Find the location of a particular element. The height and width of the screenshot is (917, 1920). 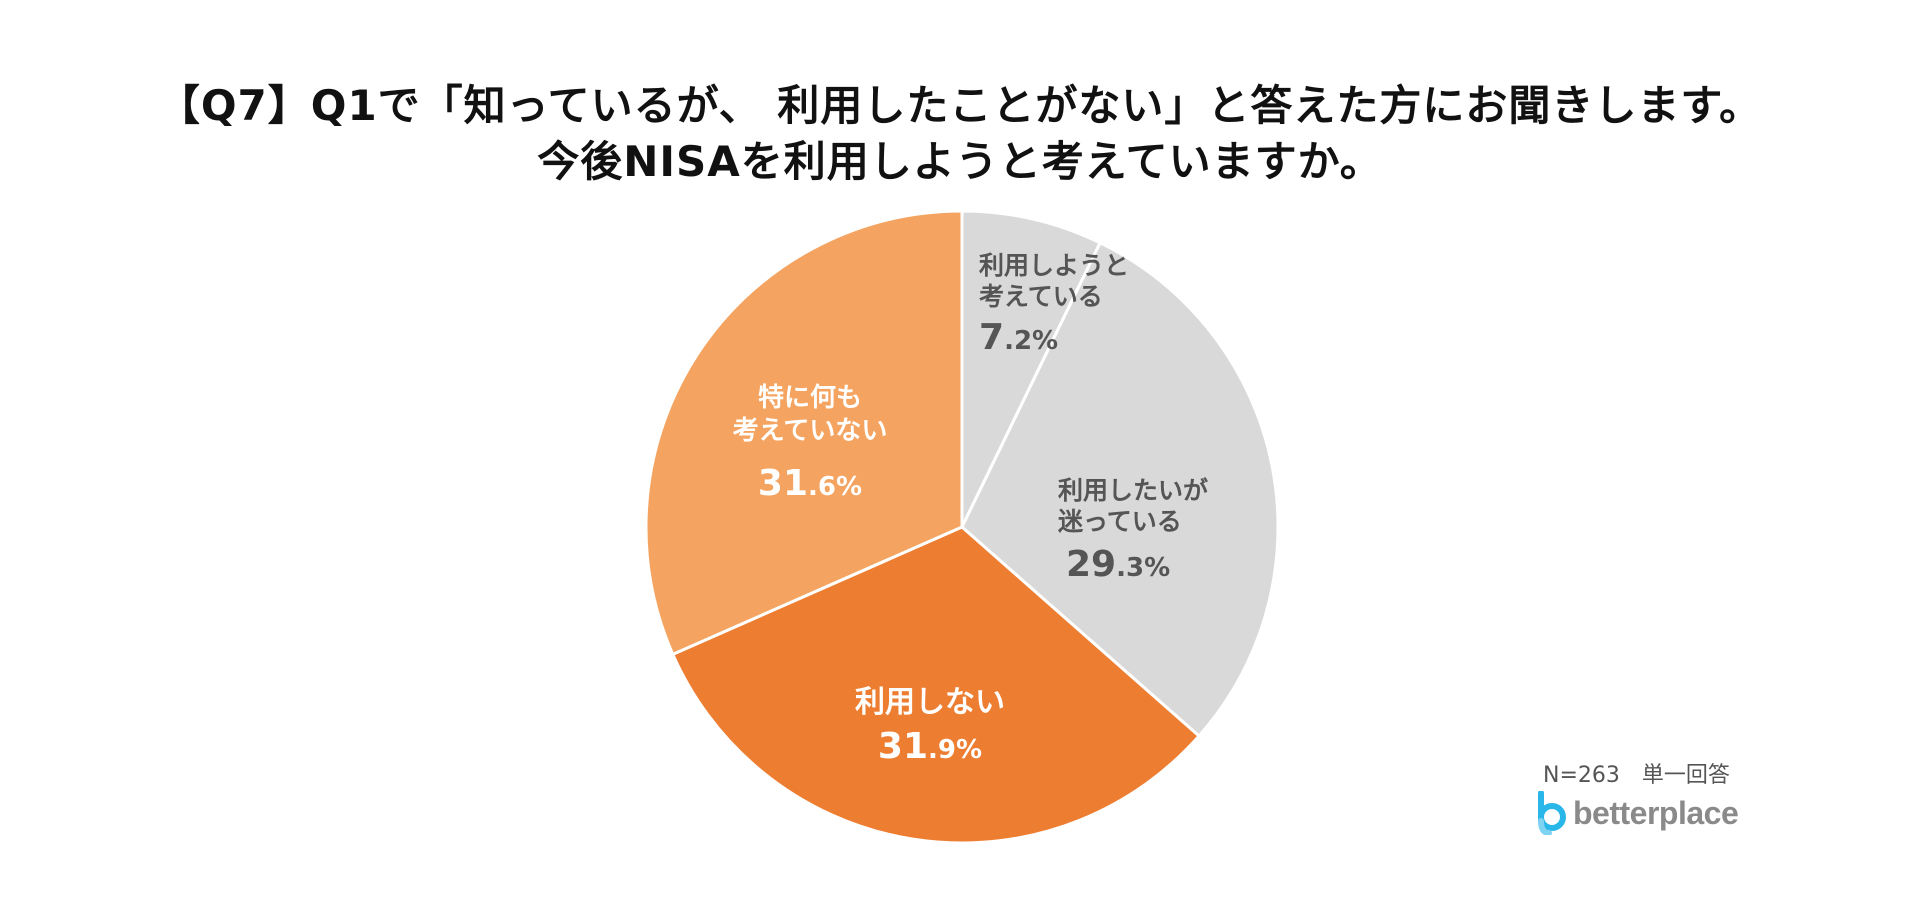

betterplace-logo: betterplace is located at coordinates (1637, 813).